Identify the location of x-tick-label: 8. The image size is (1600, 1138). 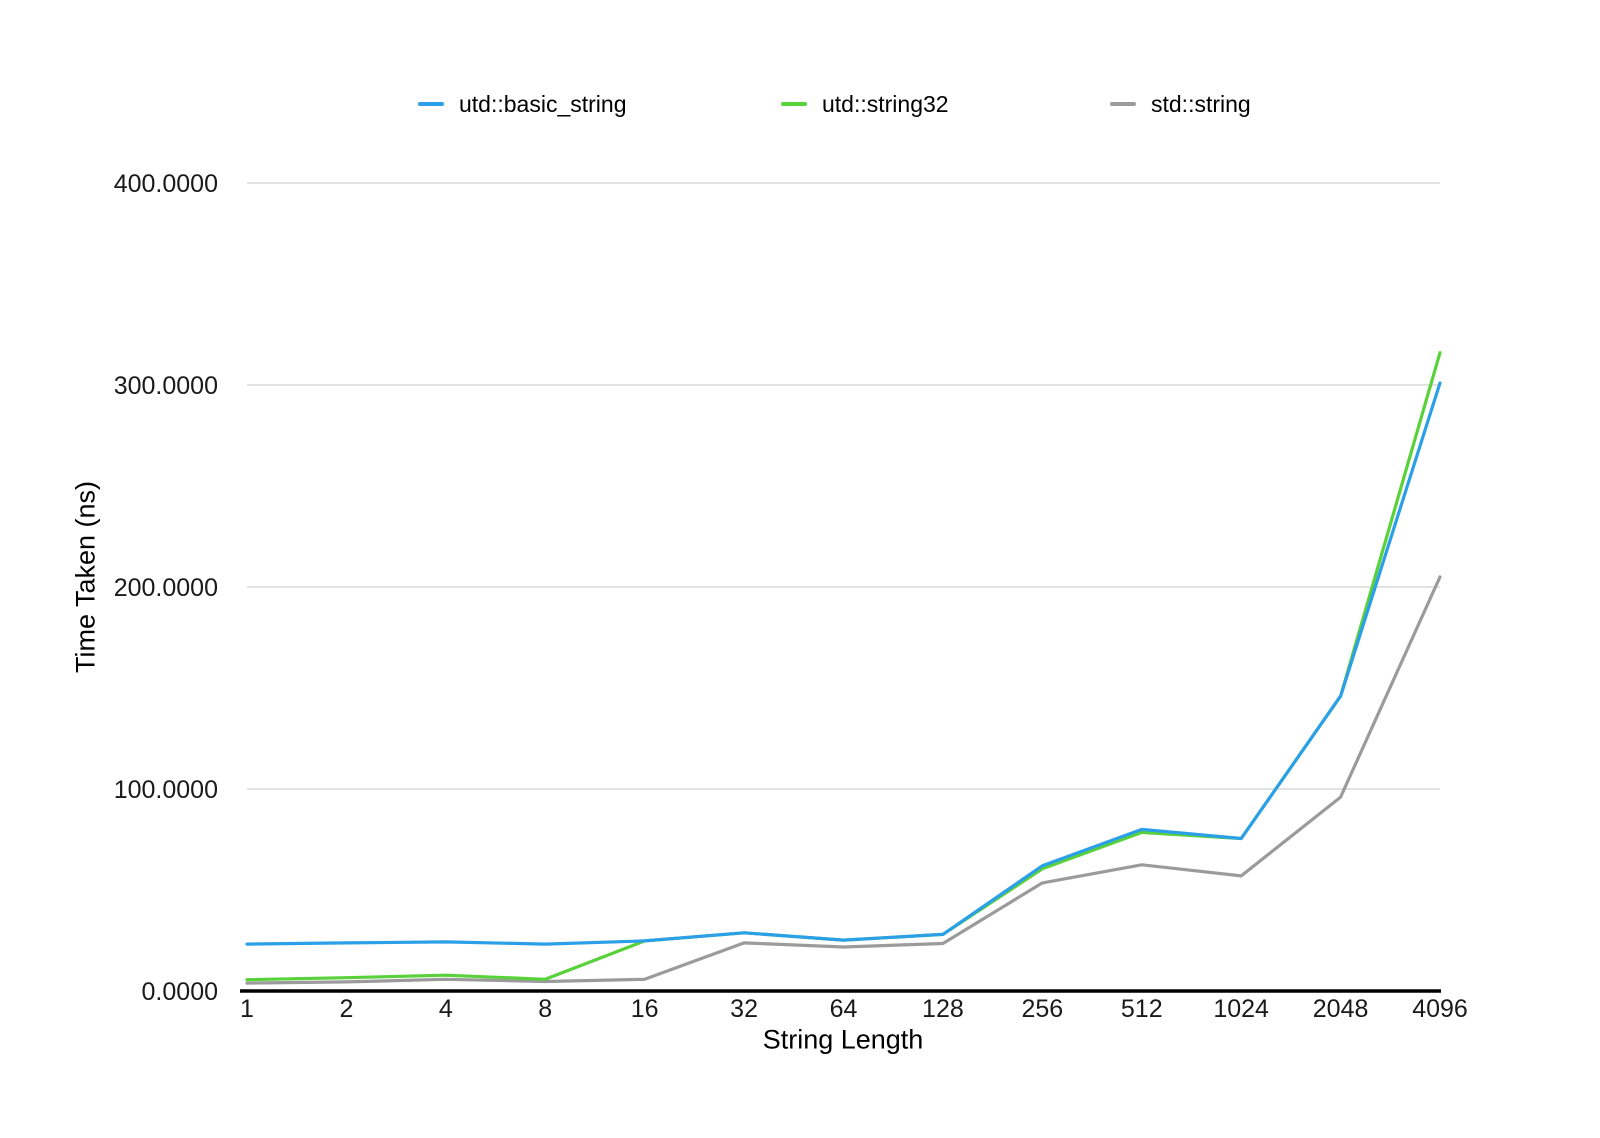
(545, 1009).